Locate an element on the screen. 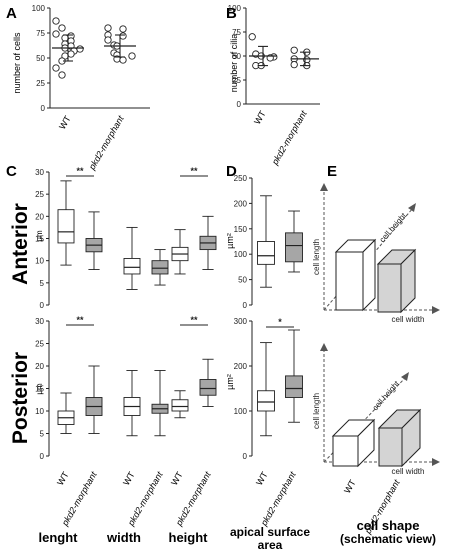 This screenshot has height=550, width=451. panel-c-anterior-ylabel: µm is located at coordinates (39, 236).